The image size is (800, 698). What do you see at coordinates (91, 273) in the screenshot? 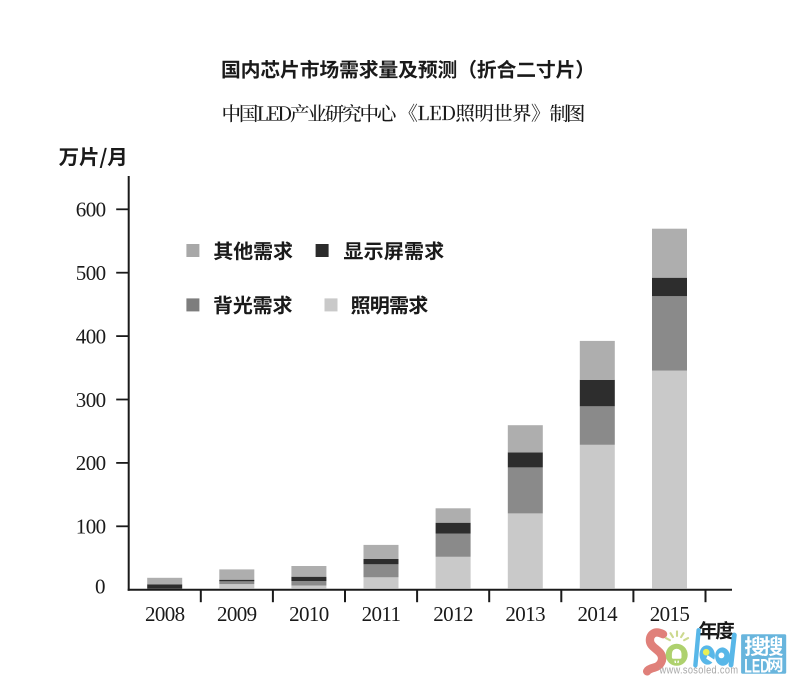
I see `svg-text: 500` at bounding box center [91, 273].